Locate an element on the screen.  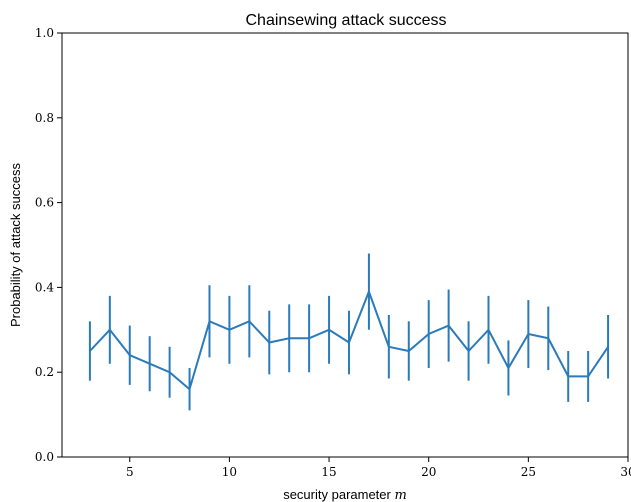
y-tick-label: 0.8 is located at coordinates (44, 118).